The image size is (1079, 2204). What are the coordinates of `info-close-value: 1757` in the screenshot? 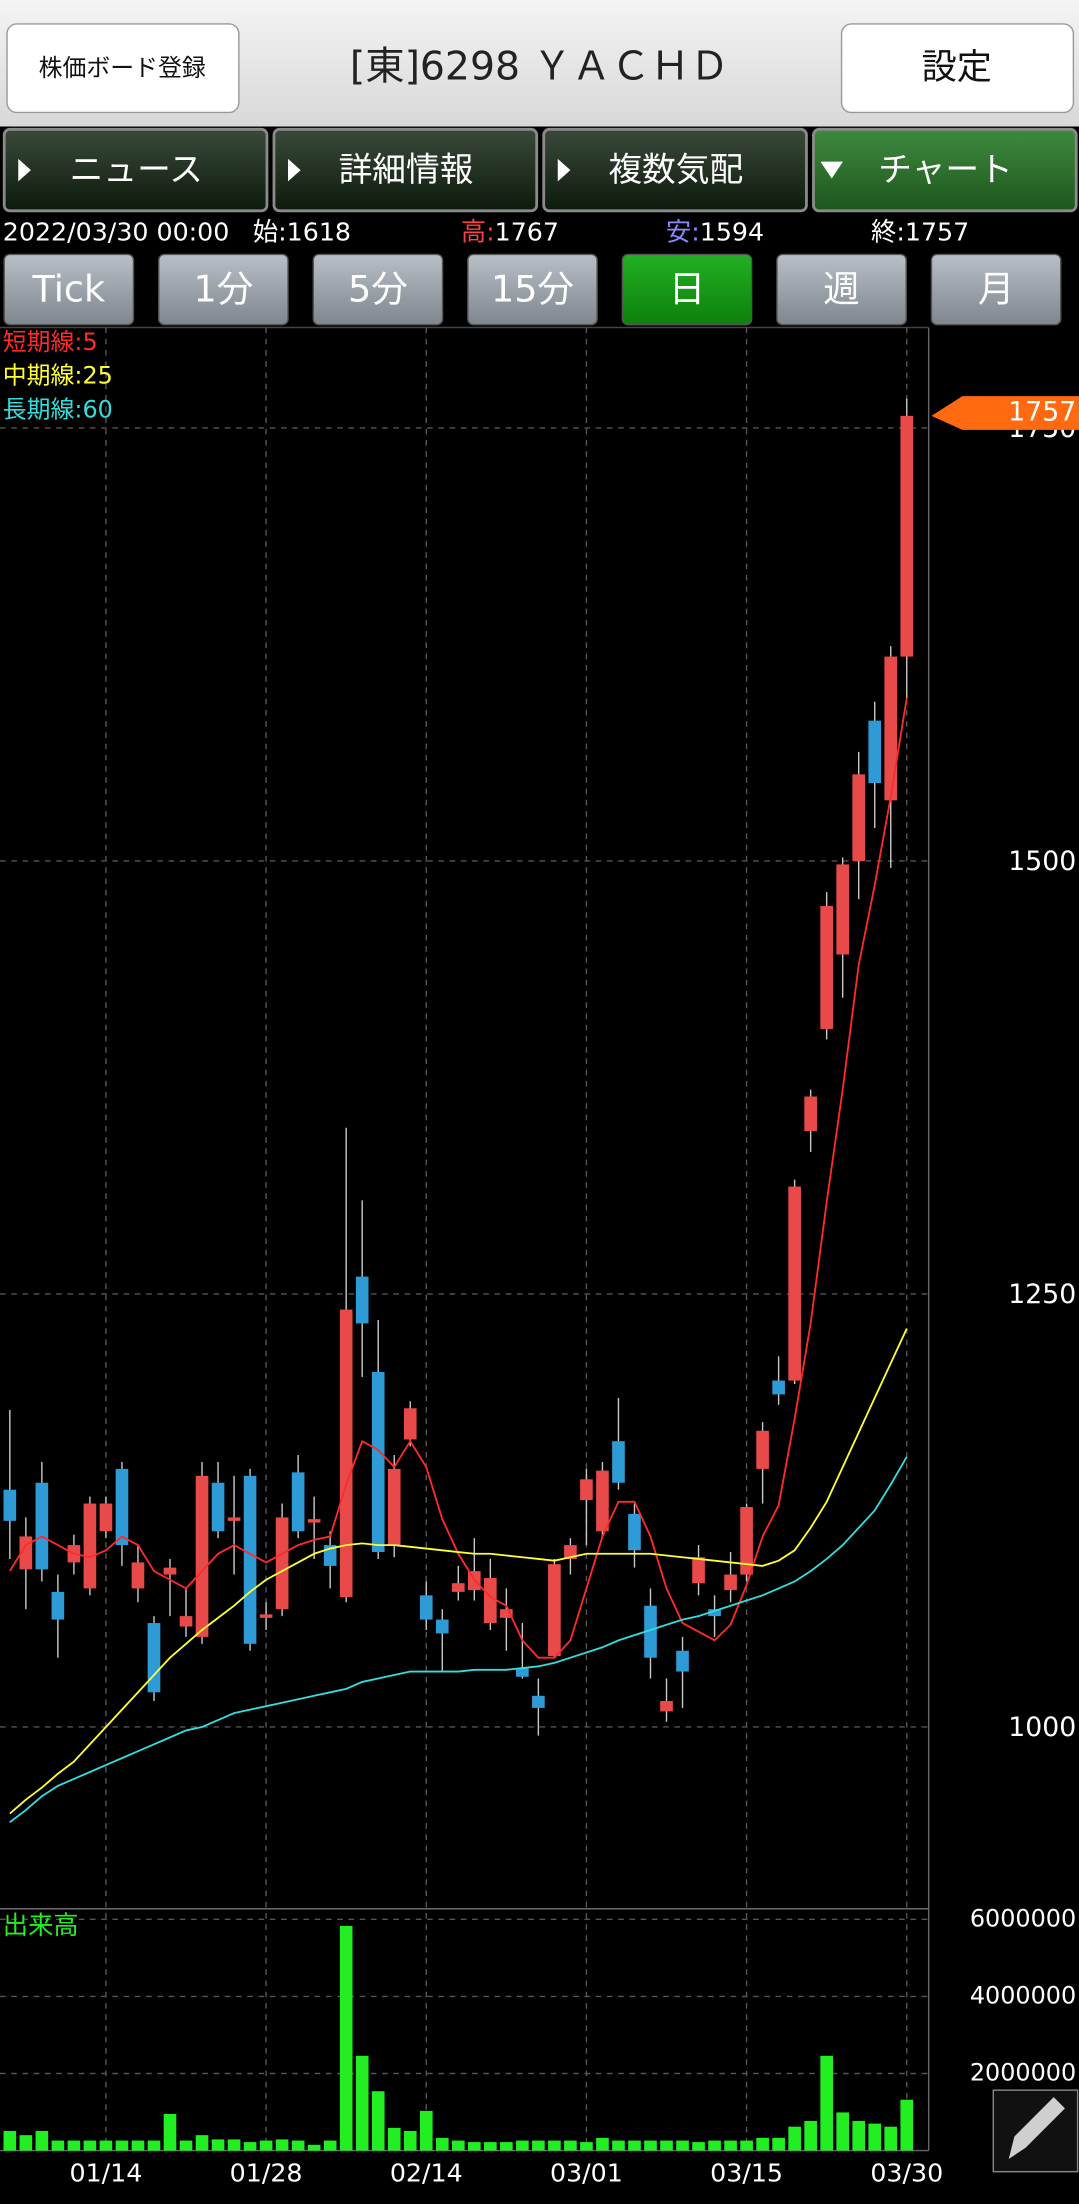 It's located at (937, 231).